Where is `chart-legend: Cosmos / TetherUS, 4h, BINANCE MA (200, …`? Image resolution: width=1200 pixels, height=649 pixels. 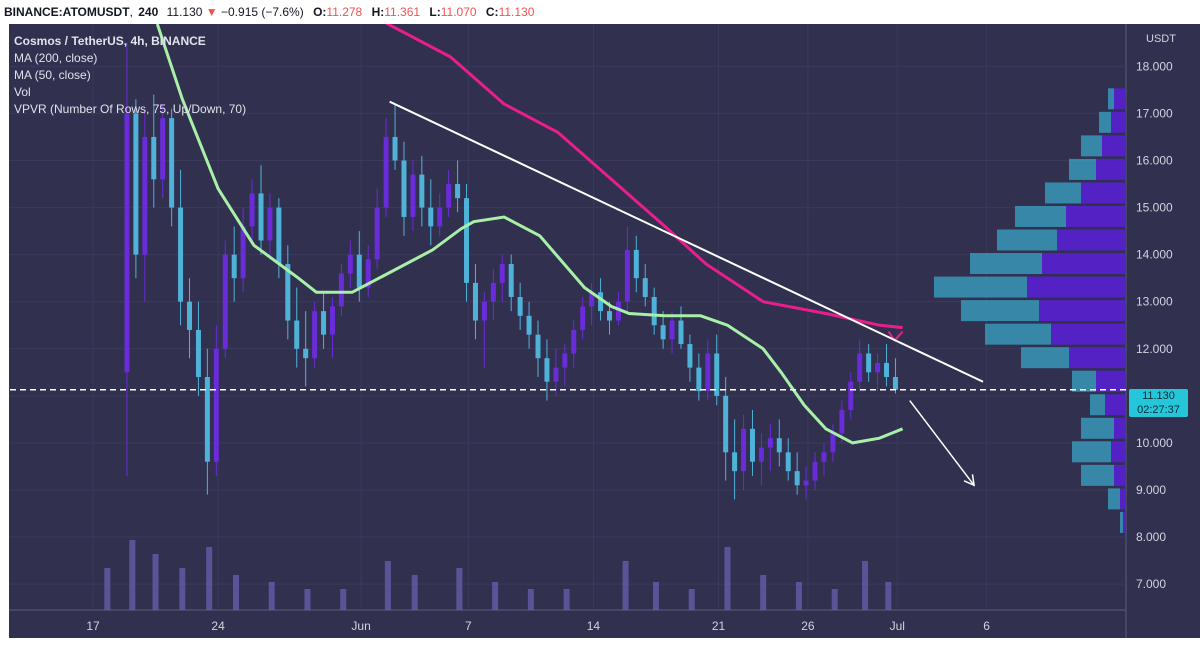
chart-legend: Cosmos / TetherUS, 4h, BINANCE MA (200, … is located at coordinates (130, 75).